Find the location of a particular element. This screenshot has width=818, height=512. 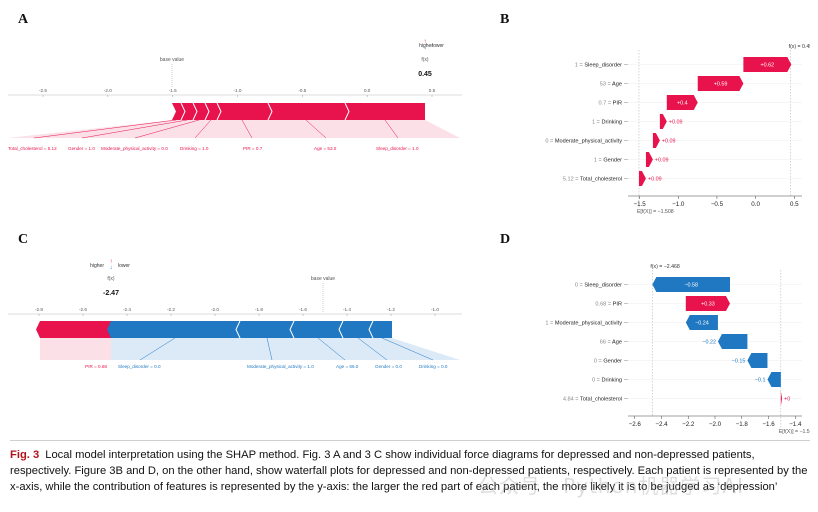

x-tick-label: −1.0 is located at coordinates (678, 204).